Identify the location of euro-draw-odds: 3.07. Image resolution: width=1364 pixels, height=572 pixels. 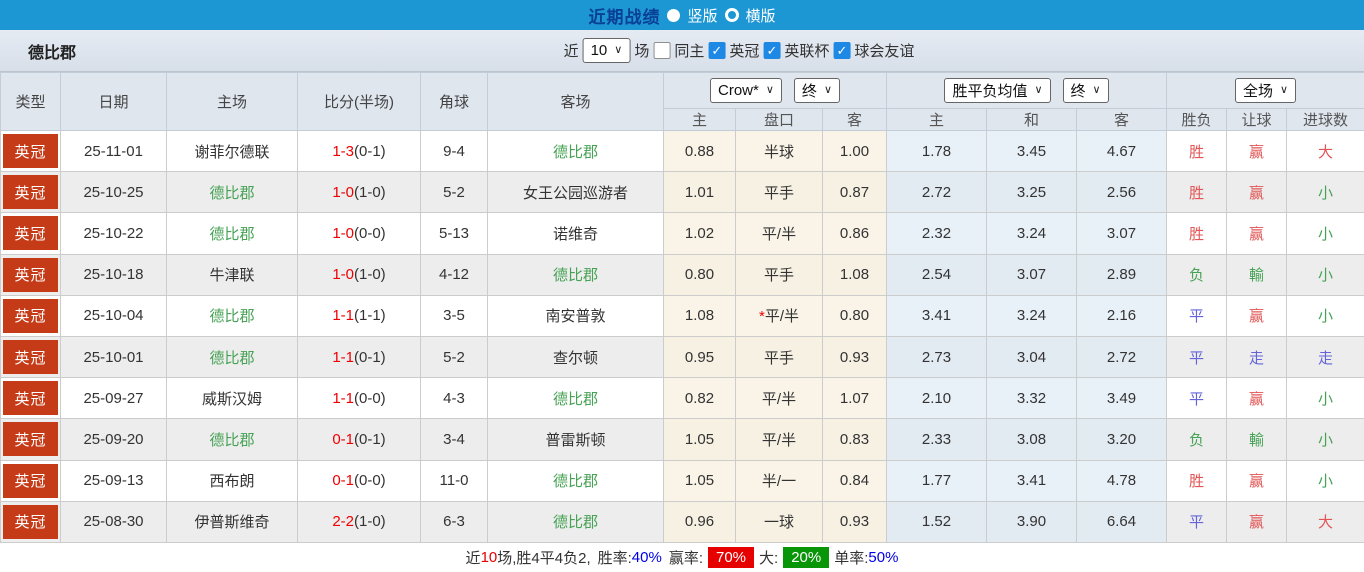
(1032, 274).